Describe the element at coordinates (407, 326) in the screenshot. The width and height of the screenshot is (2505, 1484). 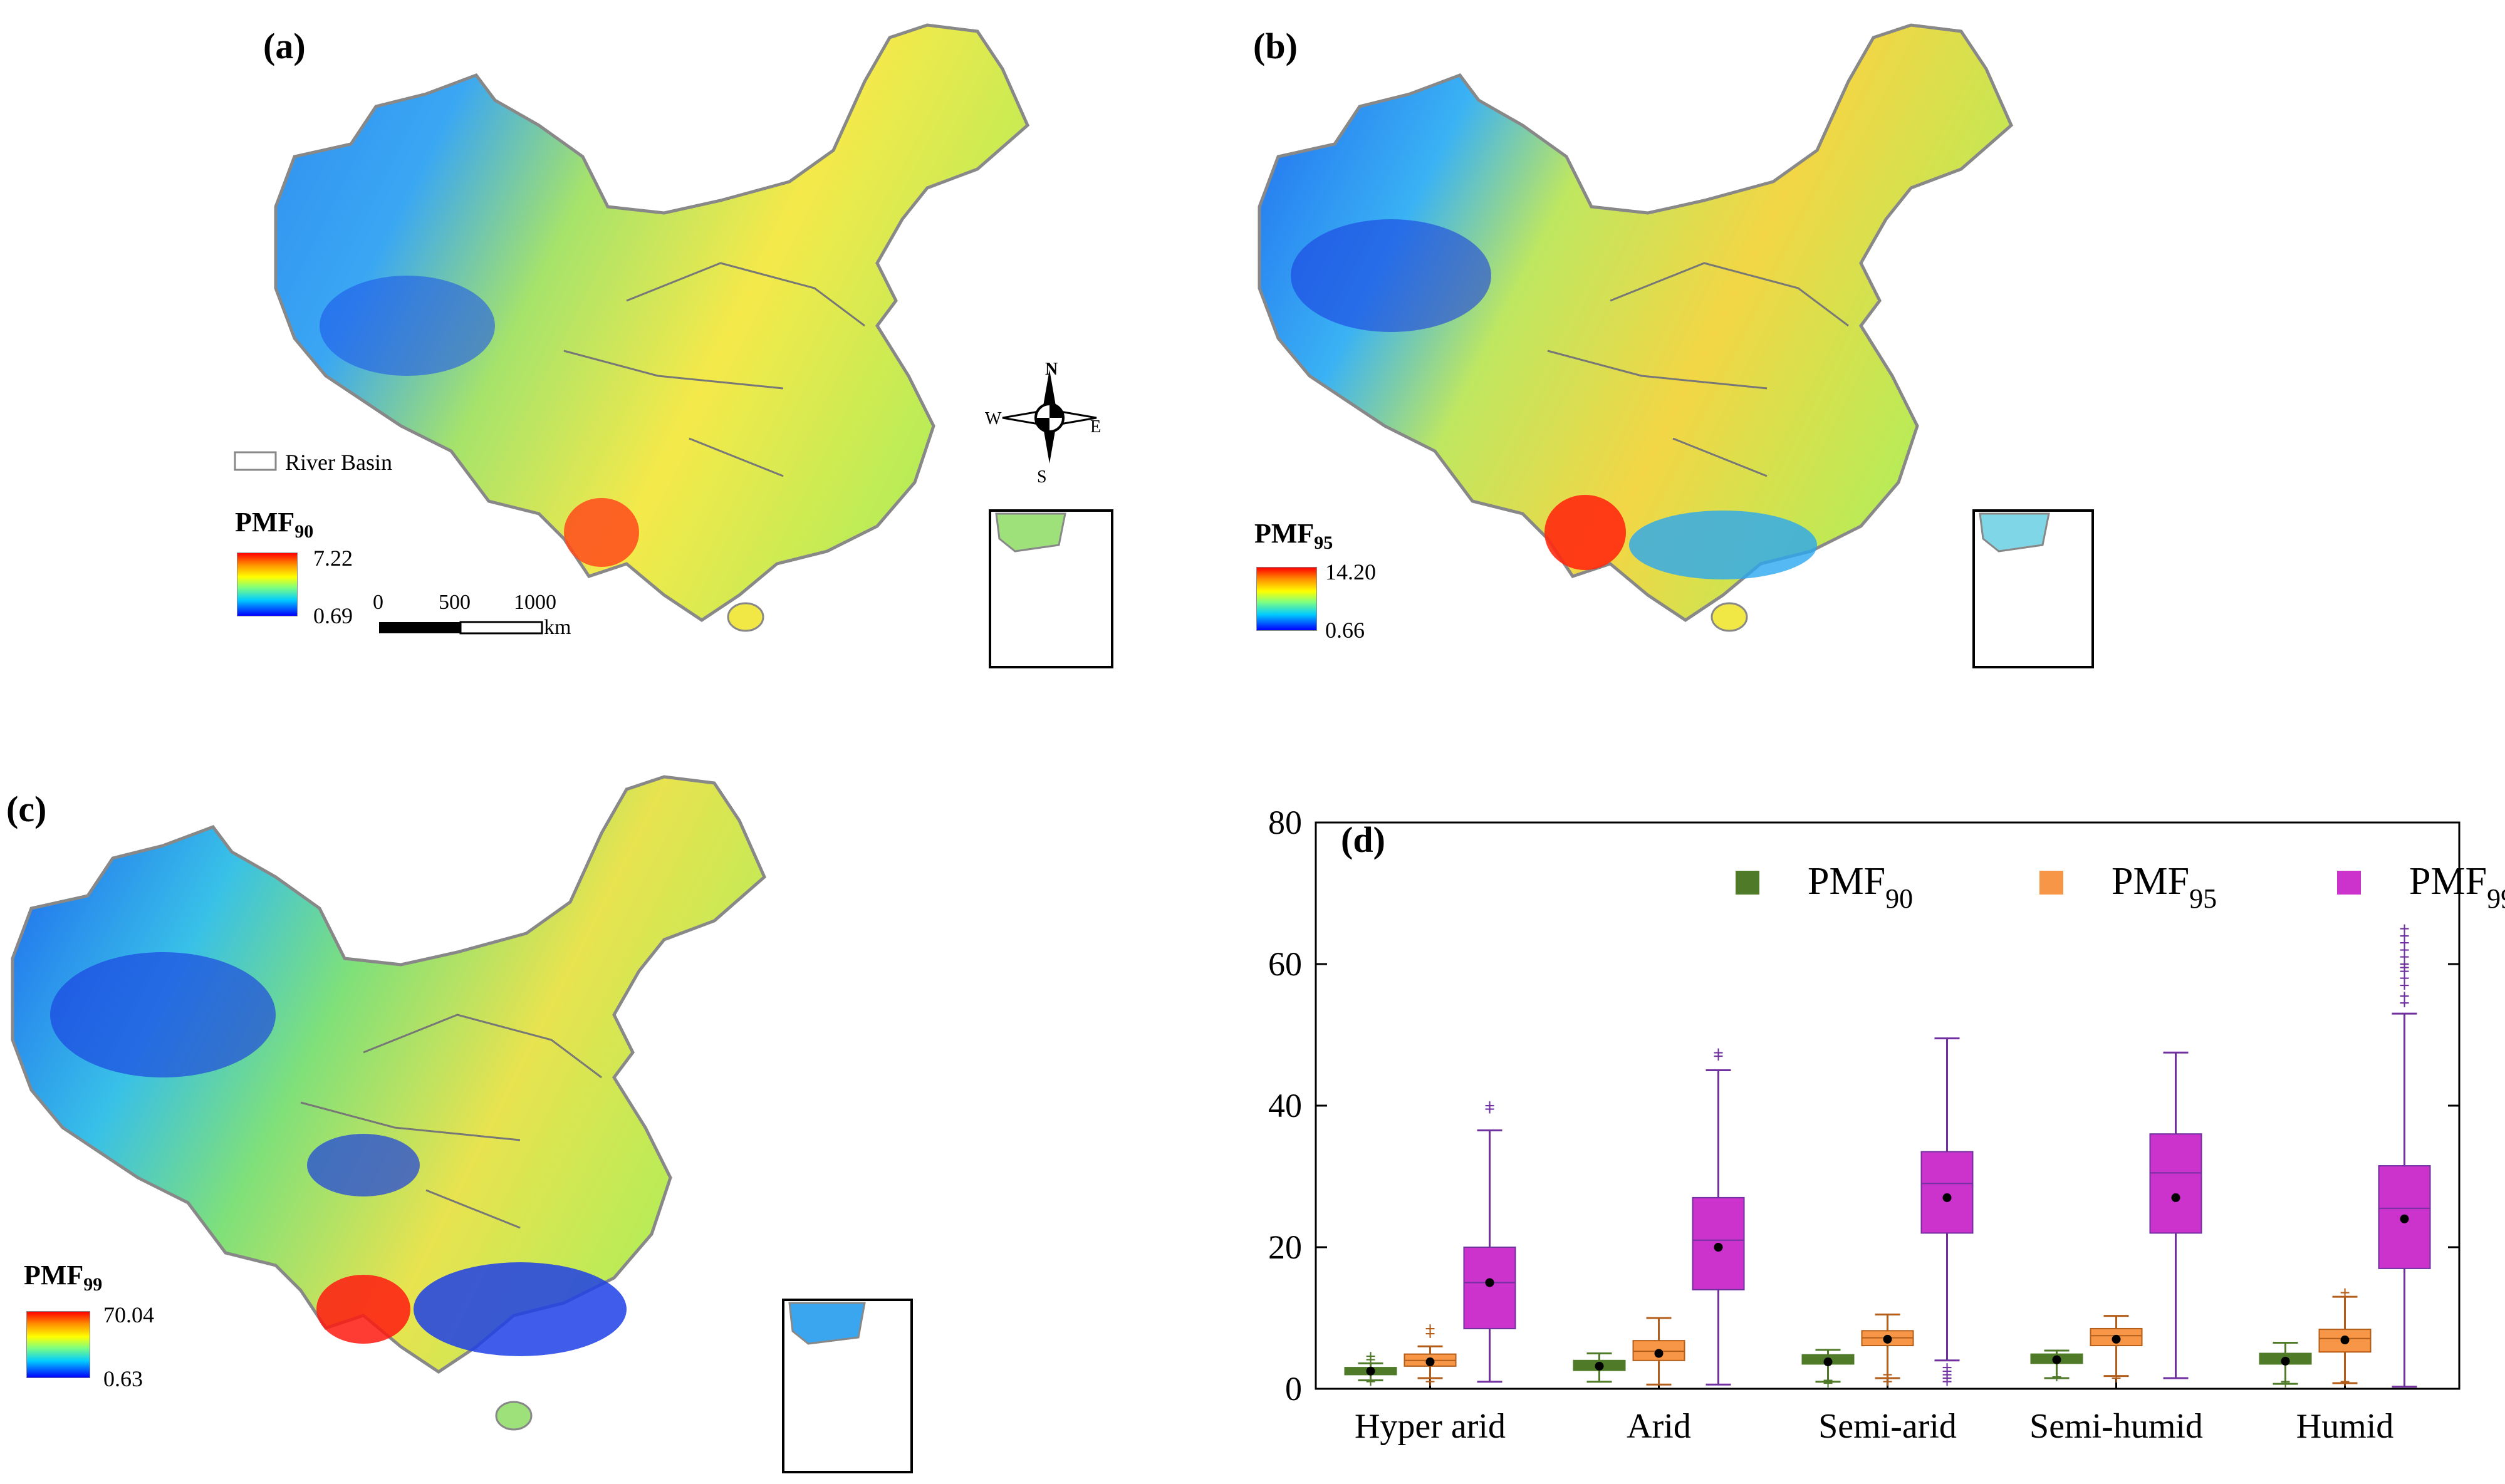
I see `cold-region-tibet-a` at that location.